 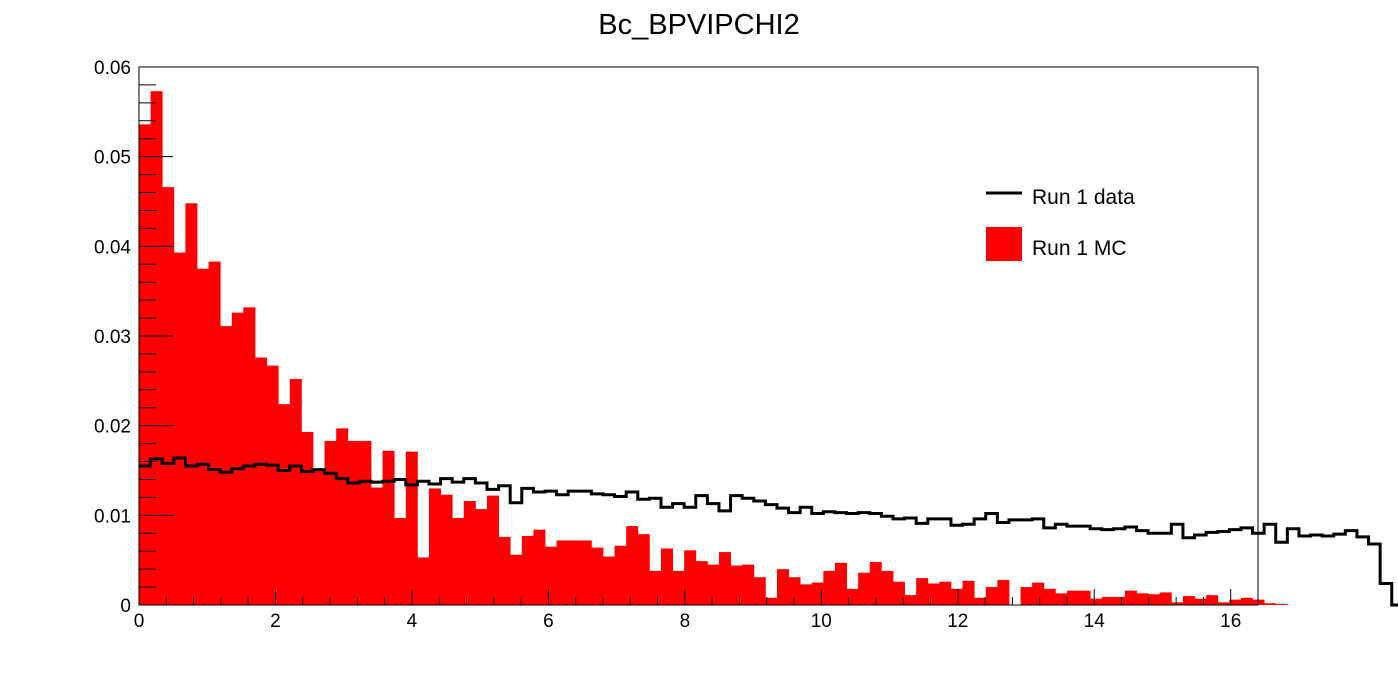 What do you see at coordinates (112, 516) in the screenshot?
I see `y-tick-label: 0.01` at bounding box center [112, 516].